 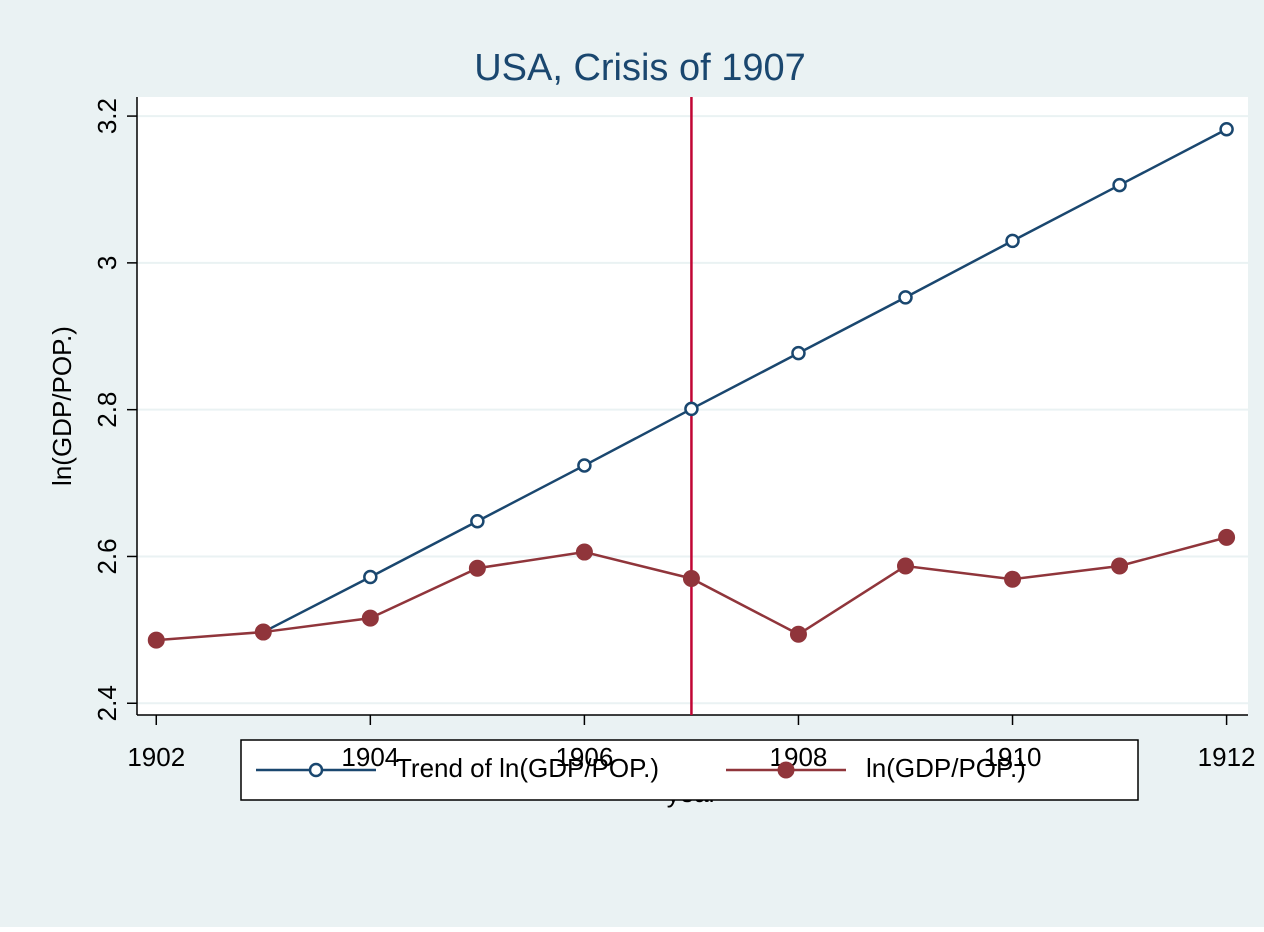 I want to click on legend-label: ln(GDP/POP.), so click(x=946, y=768).